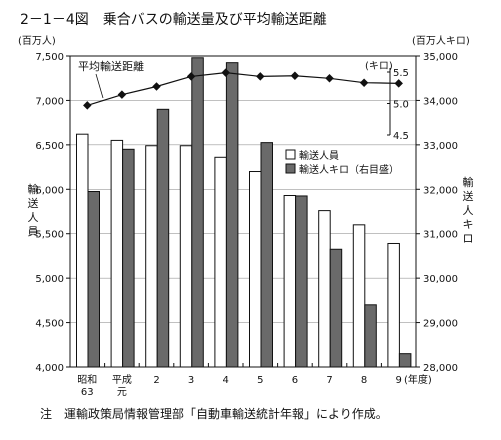 The height and width of the screenshot is (440, 501). What do you see at coordinates (214, 413) in the screenshot?
I see `source-note: 注 運輸政策局情報管理部「自動車輸送統計年報」により作成。` at bounding box center [214, 413].